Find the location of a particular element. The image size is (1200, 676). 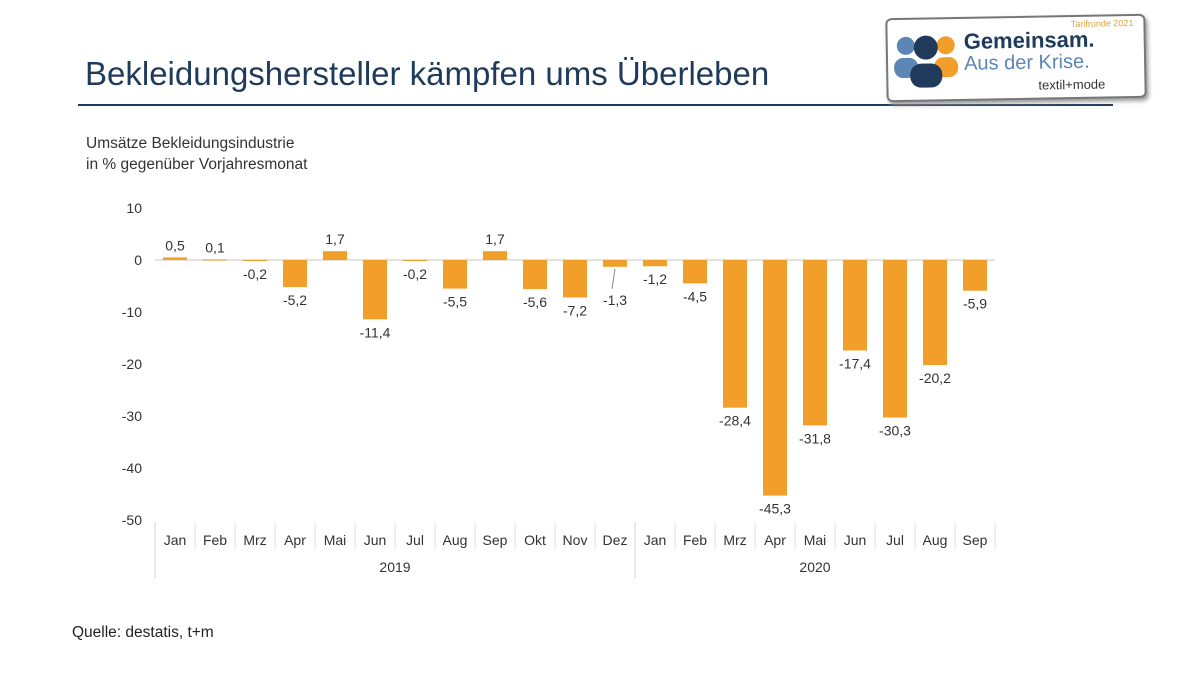

y-tick-label: -10 is located at coordinates (132, 312).